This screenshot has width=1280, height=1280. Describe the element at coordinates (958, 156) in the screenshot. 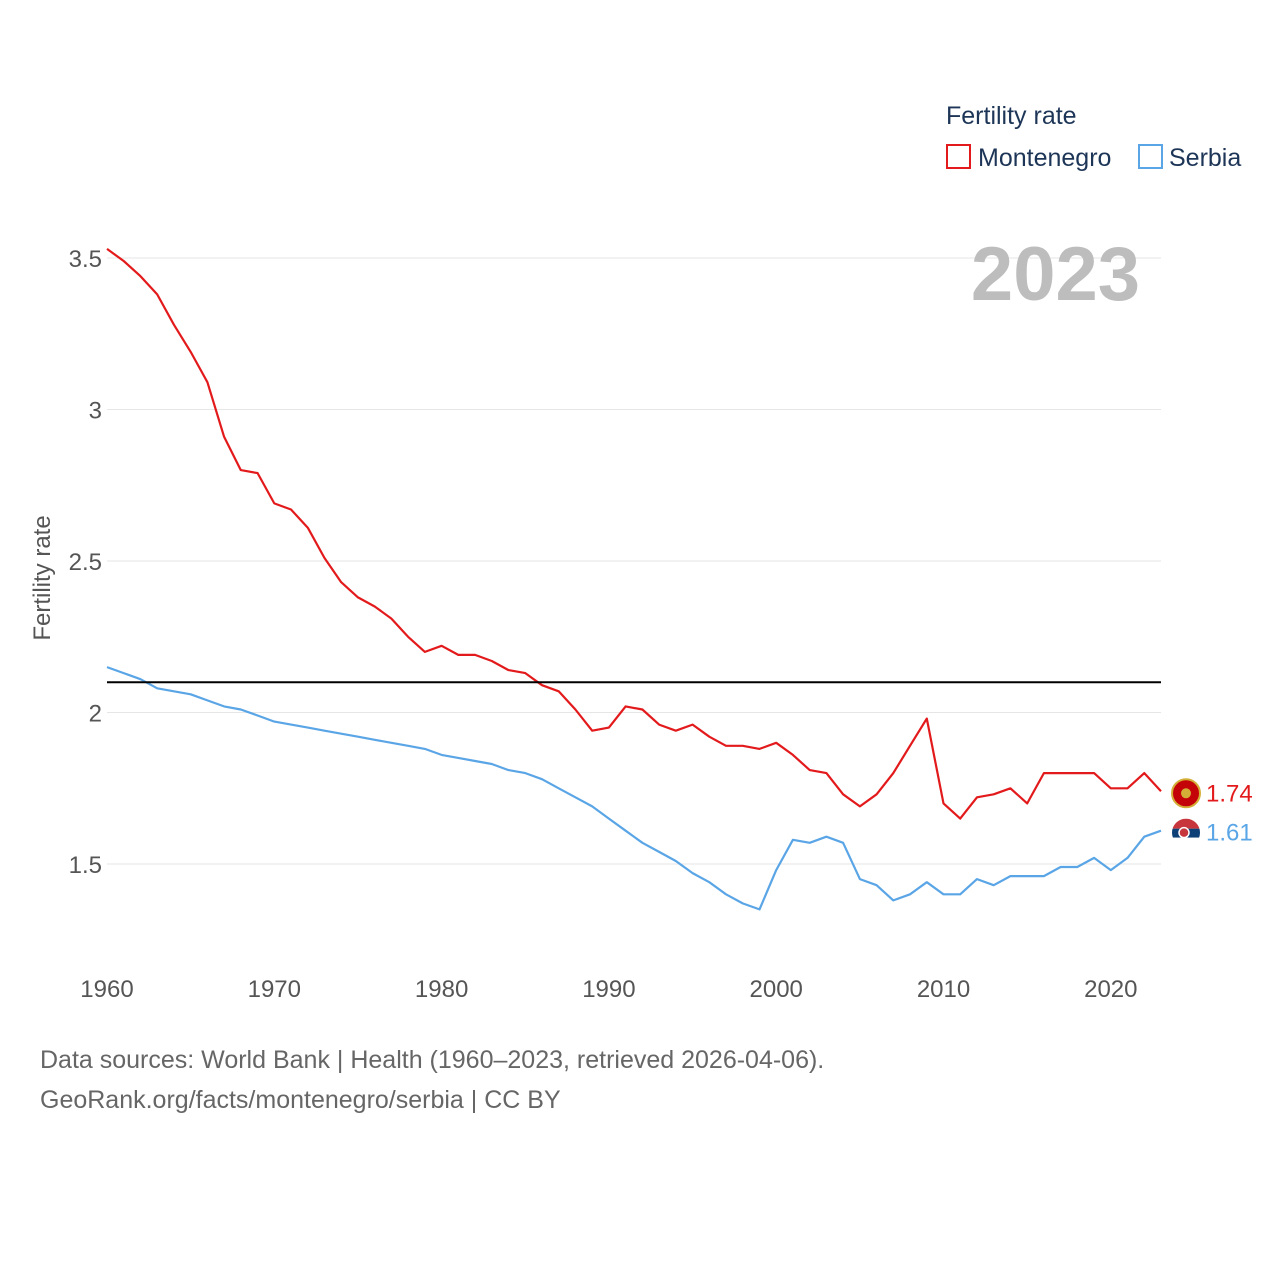

I see `legend-swatch-montenegro` at that location.